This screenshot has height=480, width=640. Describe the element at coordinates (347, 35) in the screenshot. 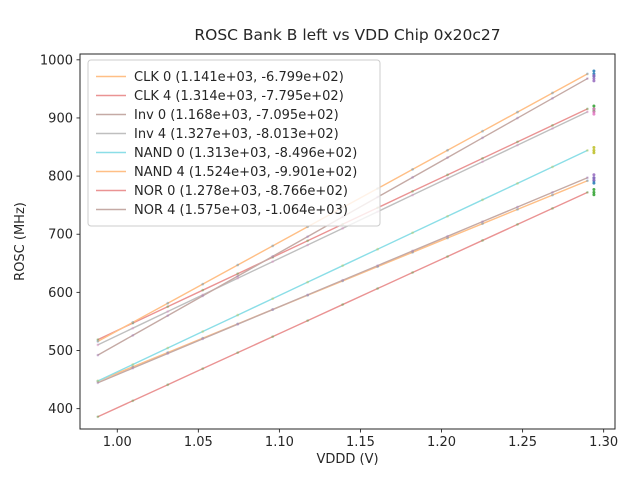

I see `chart-title: ROSC Bank B left vs VDD Chip 0x20c27` at that location.